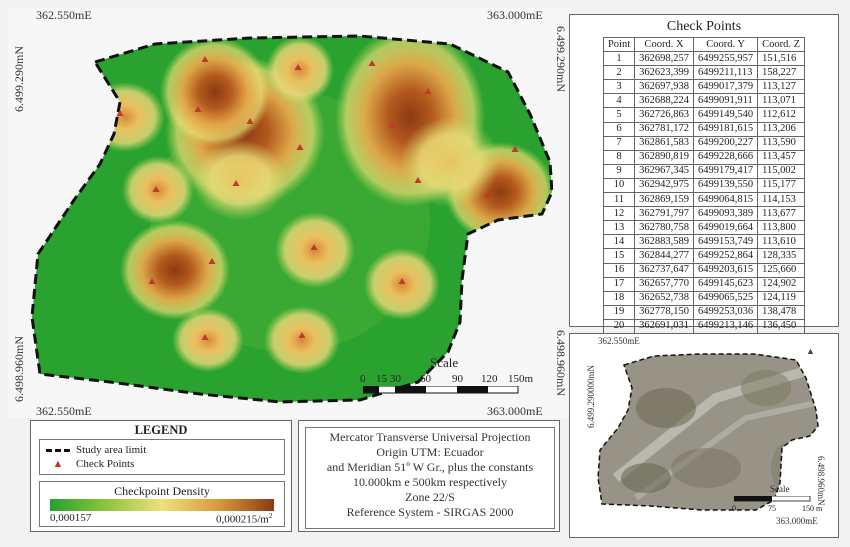 The image size is (850, 547). What do you see at coordinates (457, 379) in the screenshot?
I see `scale-tick: 90` at bounding box center [457, 379].